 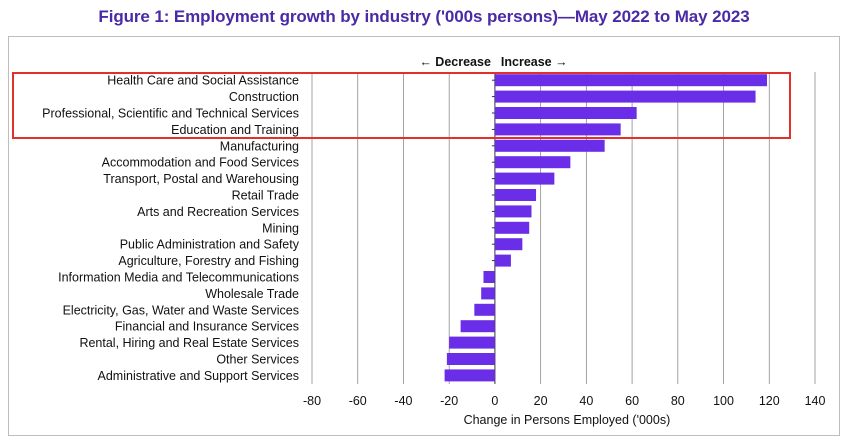 I want to click on x-axis-title: Change in Persons Employed ('000s), so click(x=567, y=420).